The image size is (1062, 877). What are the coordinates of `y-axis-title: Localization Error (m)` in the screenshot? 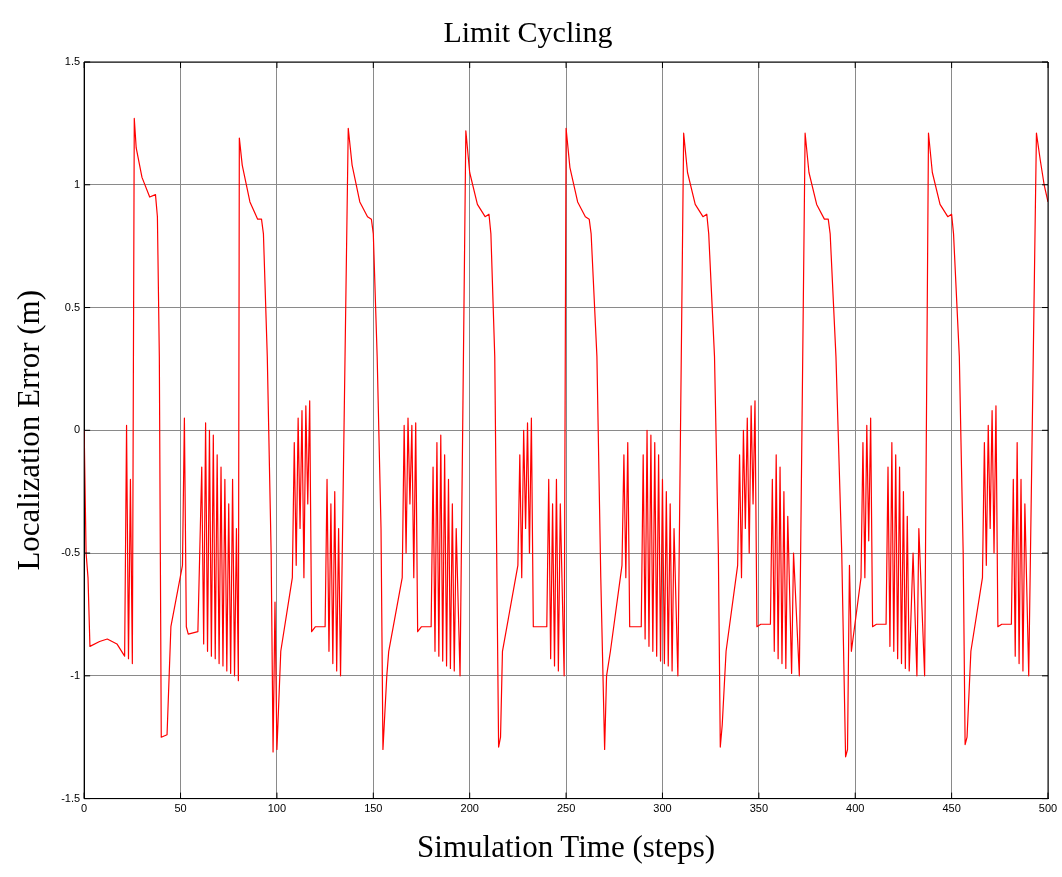 It's located at (28, 430).